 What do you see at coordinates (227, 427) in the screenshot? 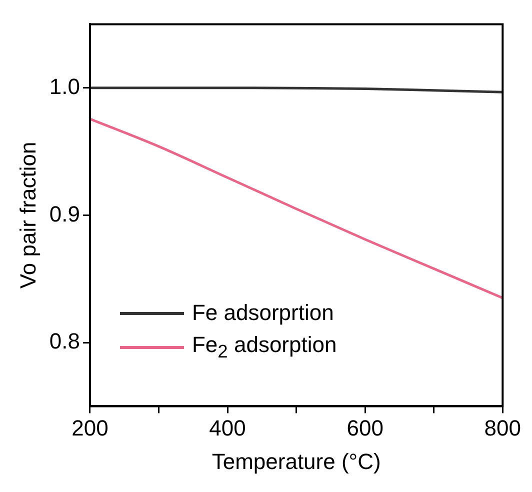
I see `x-tick-label: 400` at bounding box center [227, 427].